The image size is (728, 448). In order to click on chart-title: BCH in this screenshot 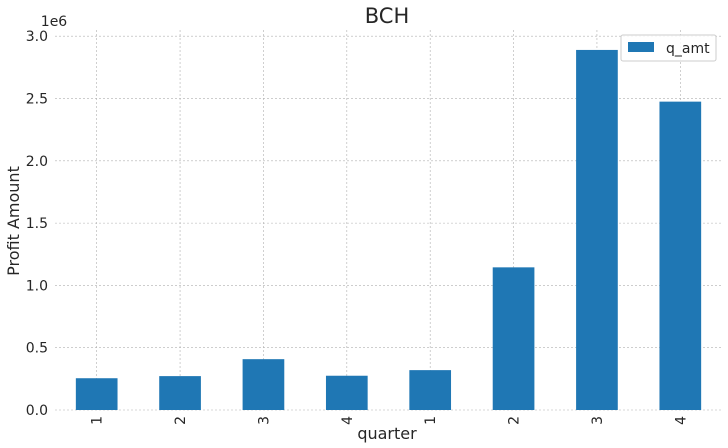, I will do `click(387, 16)`.